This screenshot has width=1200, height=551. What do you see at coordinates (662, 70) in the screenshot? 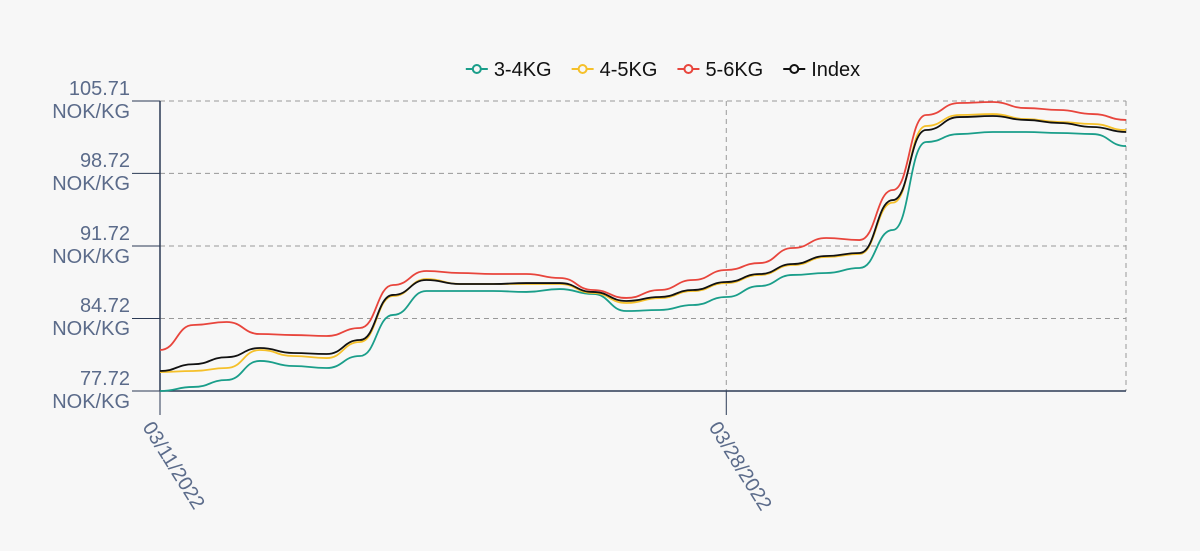
I see `legend: 3-4KG 4-5KG 5-6KG Index` at bounding box center [662, 70].